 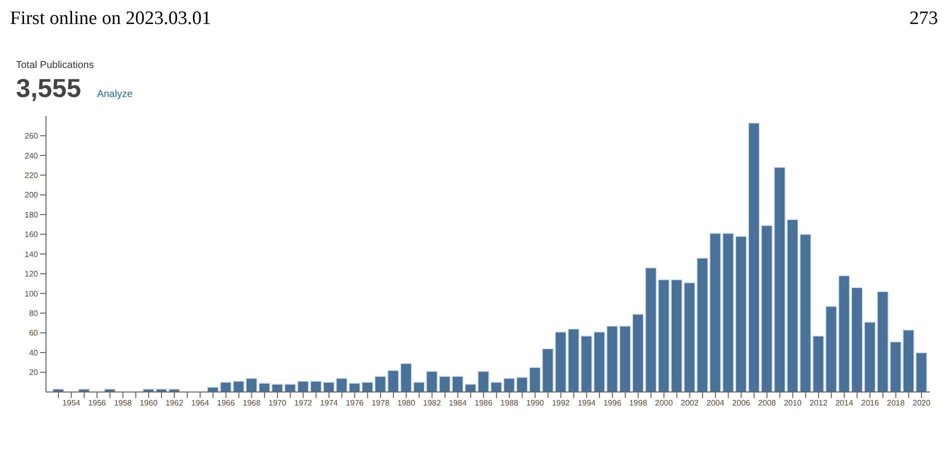 What do you see at coordinates (174, 403) in the screenshot?
I see `x-tick-label: 1962` at bounding box center [174, 403].